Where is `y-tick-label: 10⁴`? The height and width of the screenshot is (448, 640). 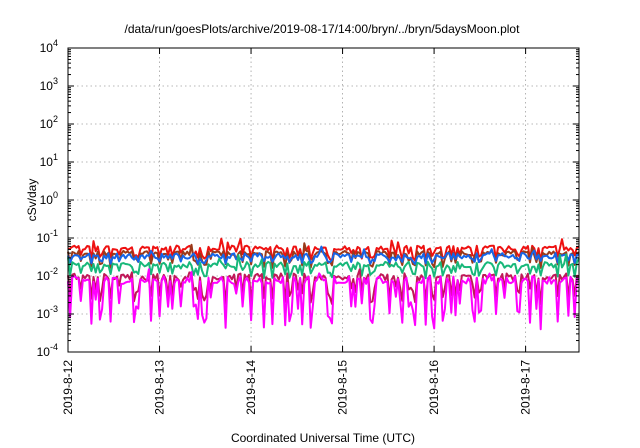 y-tick-label: 10⁴ is located at coordinates (49, 46).